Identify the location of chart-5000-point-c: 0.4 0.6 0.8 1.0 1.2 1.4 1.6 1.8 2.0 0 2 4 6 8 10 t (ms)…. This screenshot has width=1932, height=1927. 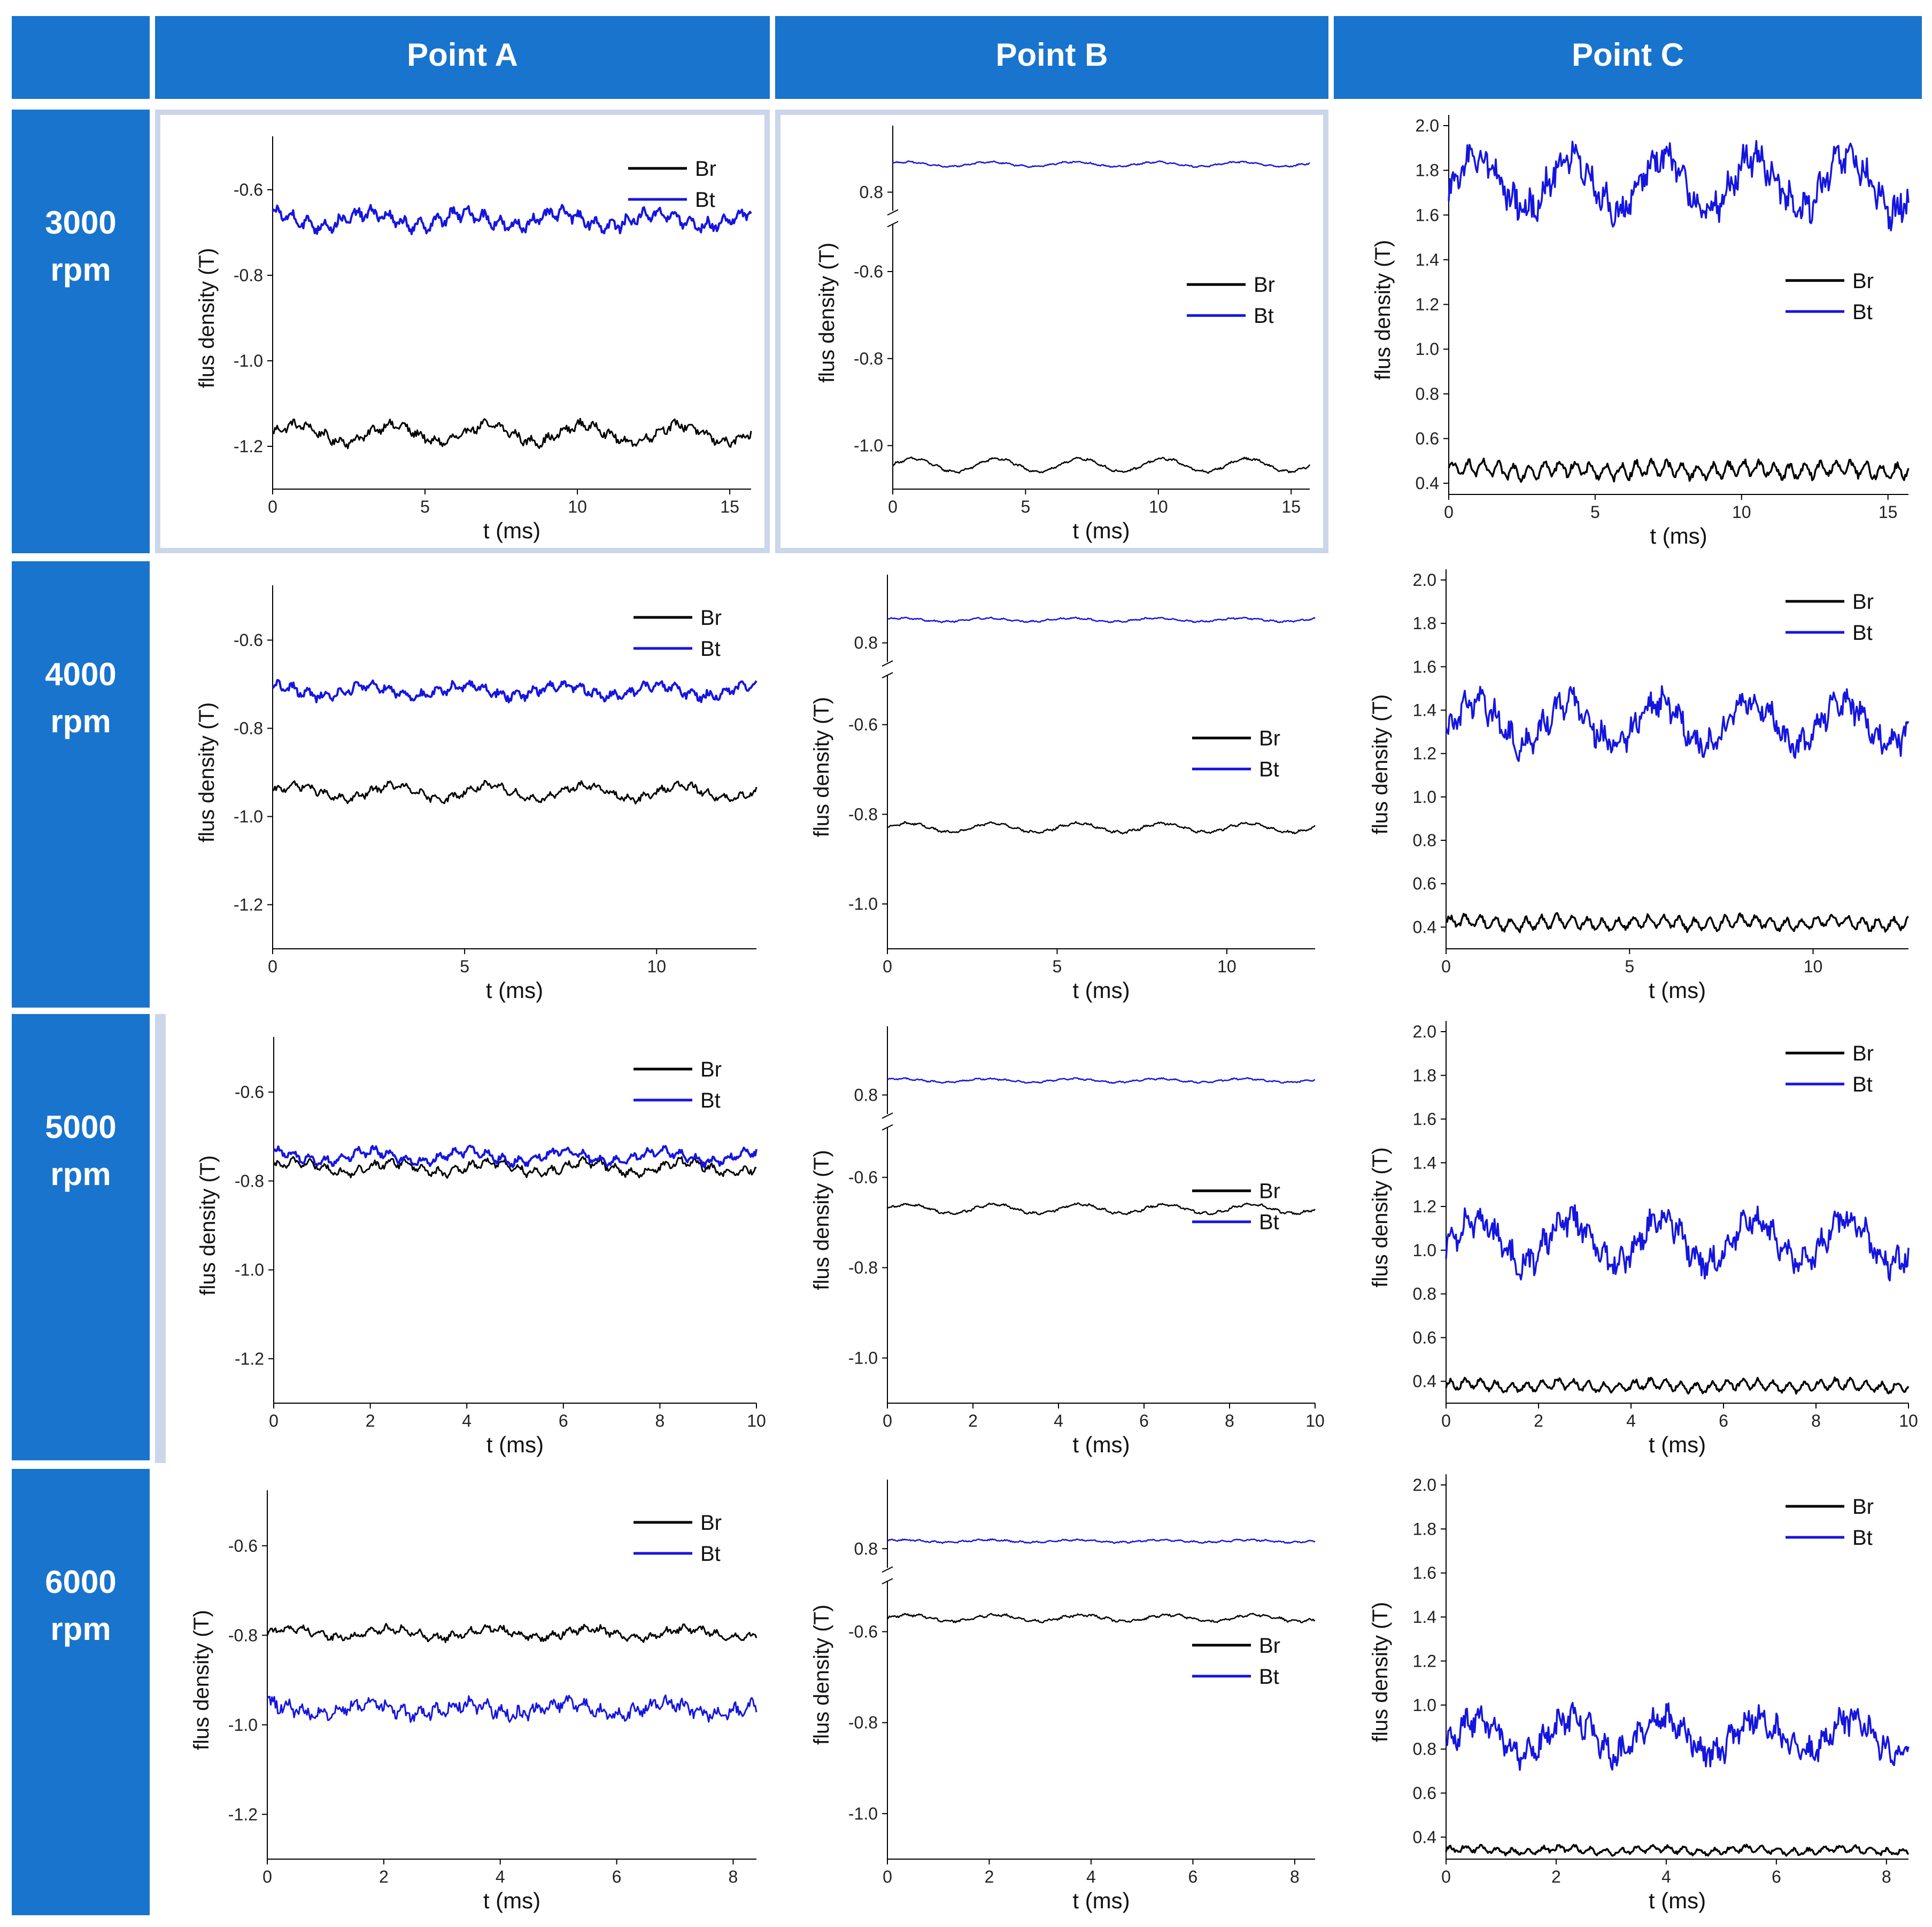
(1643, 1239).